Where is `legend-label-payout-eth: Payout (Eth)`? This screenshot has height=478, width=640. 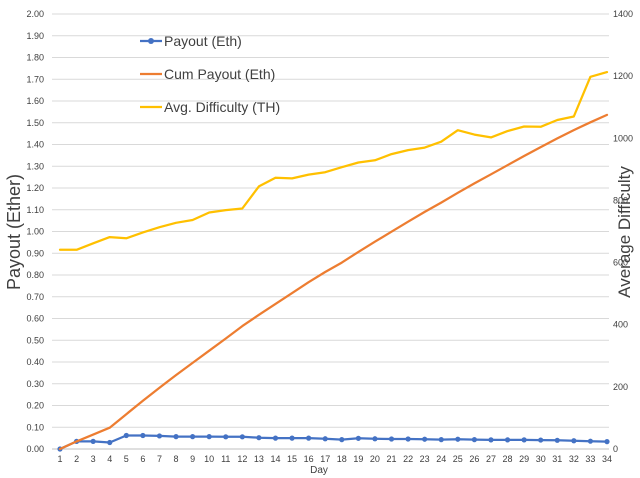
legend-label-payout-eth: Payout (Eth) is located at coordinates (203, 41).